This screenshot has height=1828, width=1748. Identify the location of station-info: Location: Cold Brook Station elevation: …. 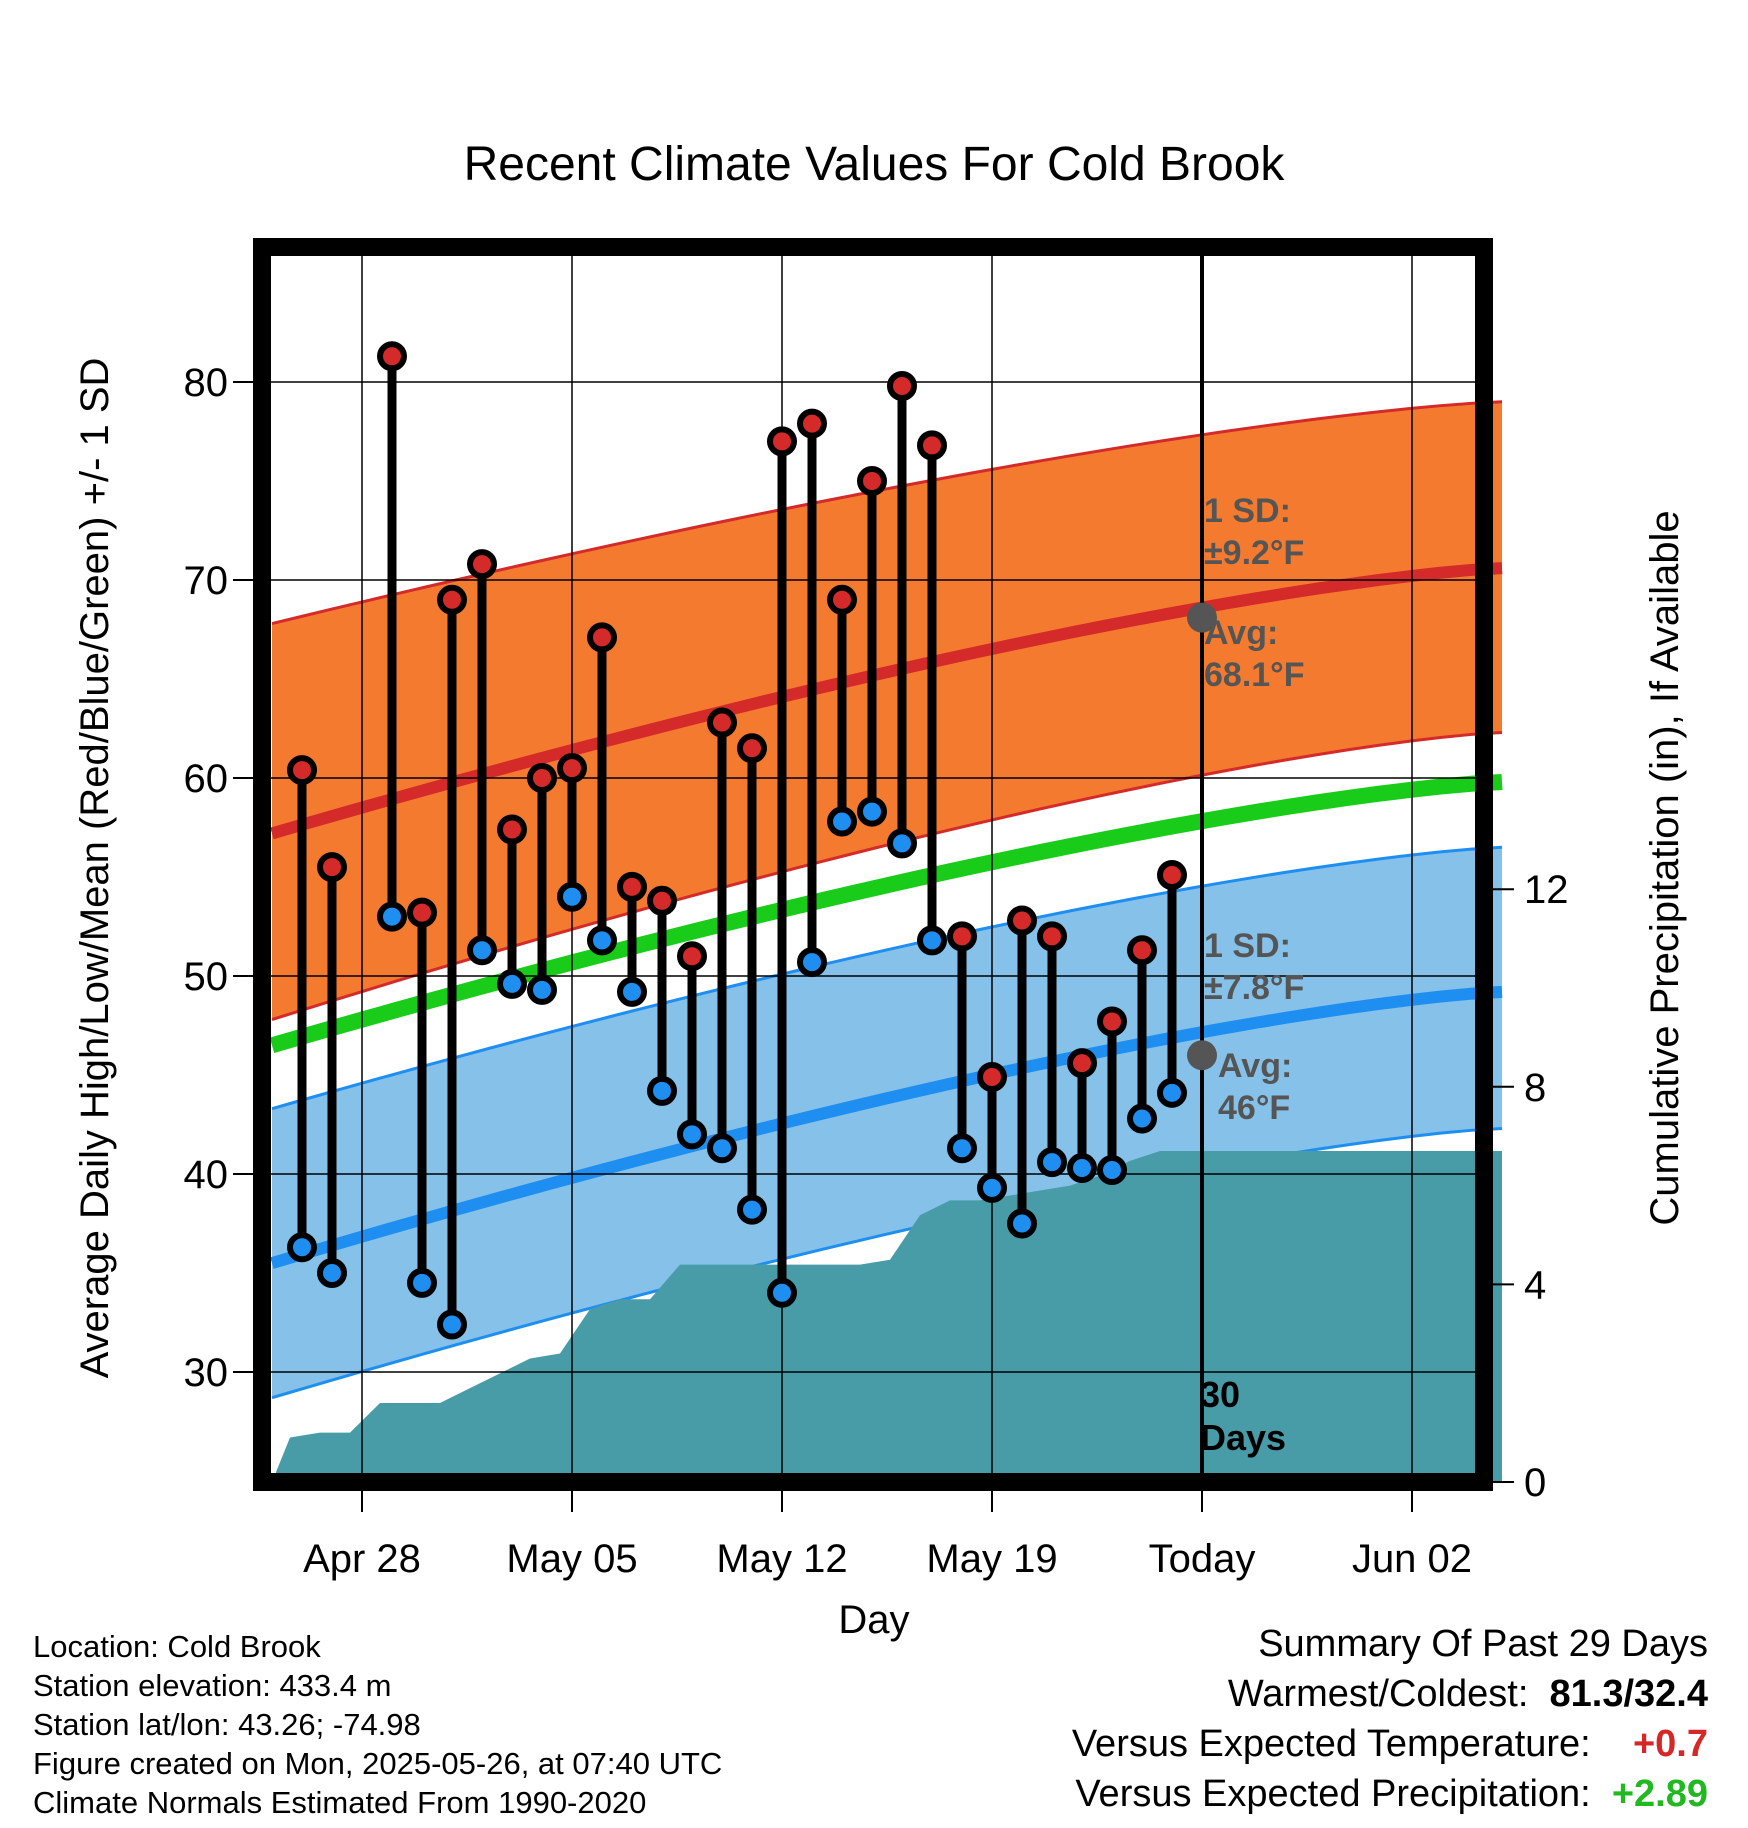
(377, 1724).